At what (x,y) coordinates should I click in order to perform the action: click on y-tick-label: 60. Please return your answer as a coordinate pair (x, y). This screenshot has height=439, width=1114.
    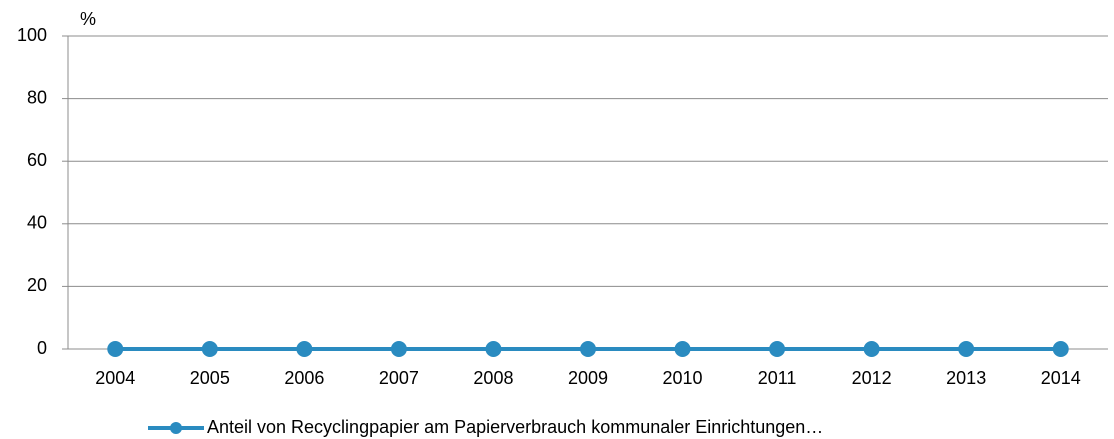
    Looking at the image, I should click on (37, 160).